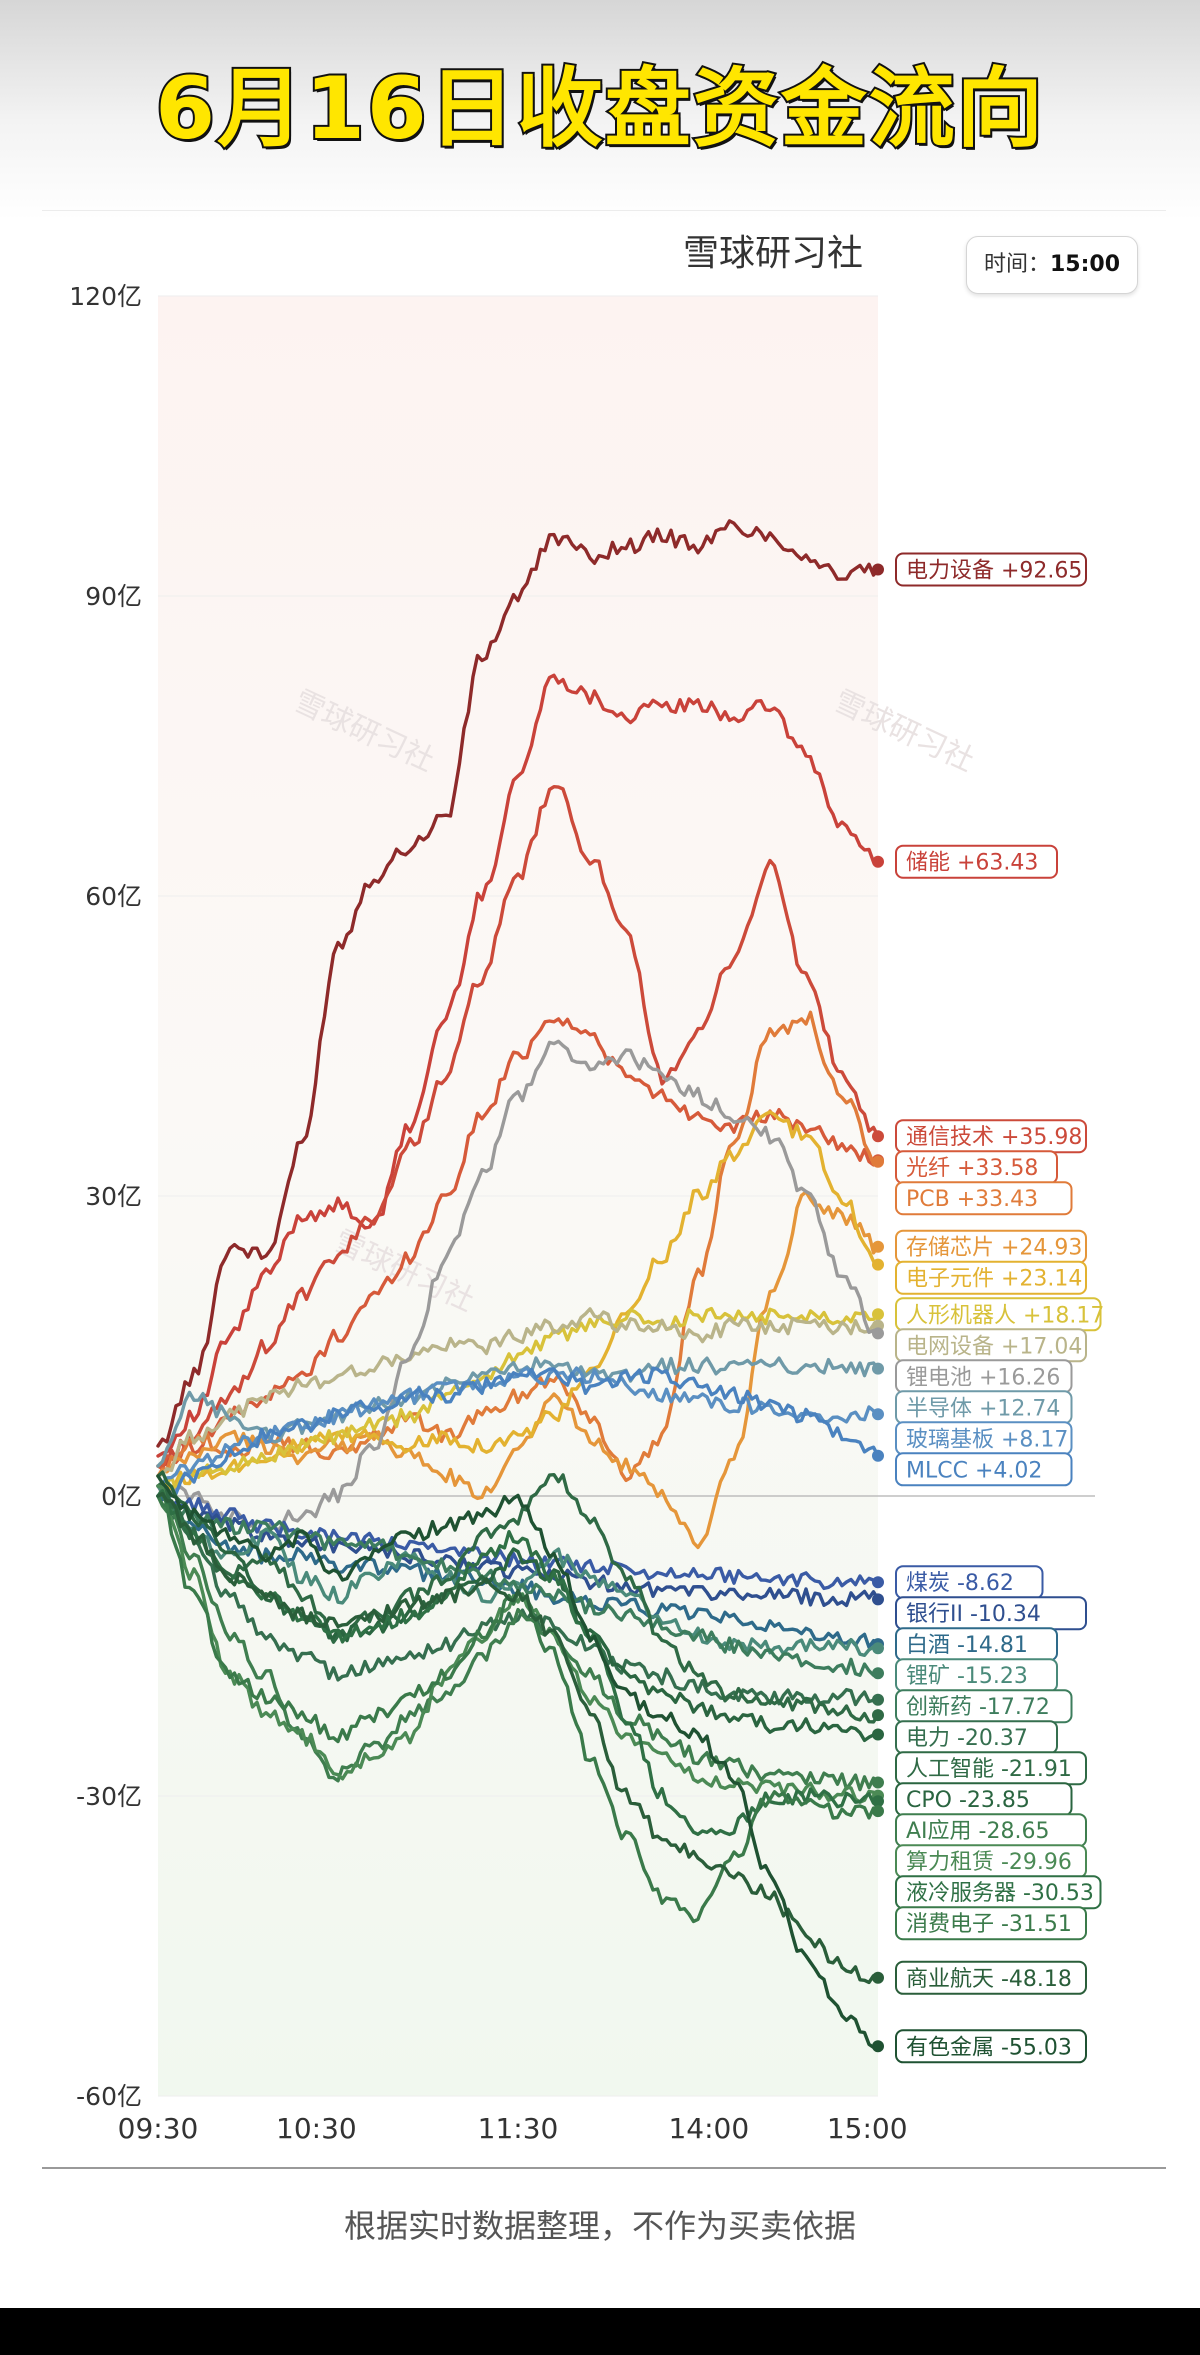  What do you see at coordinates (994, 1346) in the screenshot?
I see `label-text: 电网设备 +17.04` at bounding box center [994, 1346].